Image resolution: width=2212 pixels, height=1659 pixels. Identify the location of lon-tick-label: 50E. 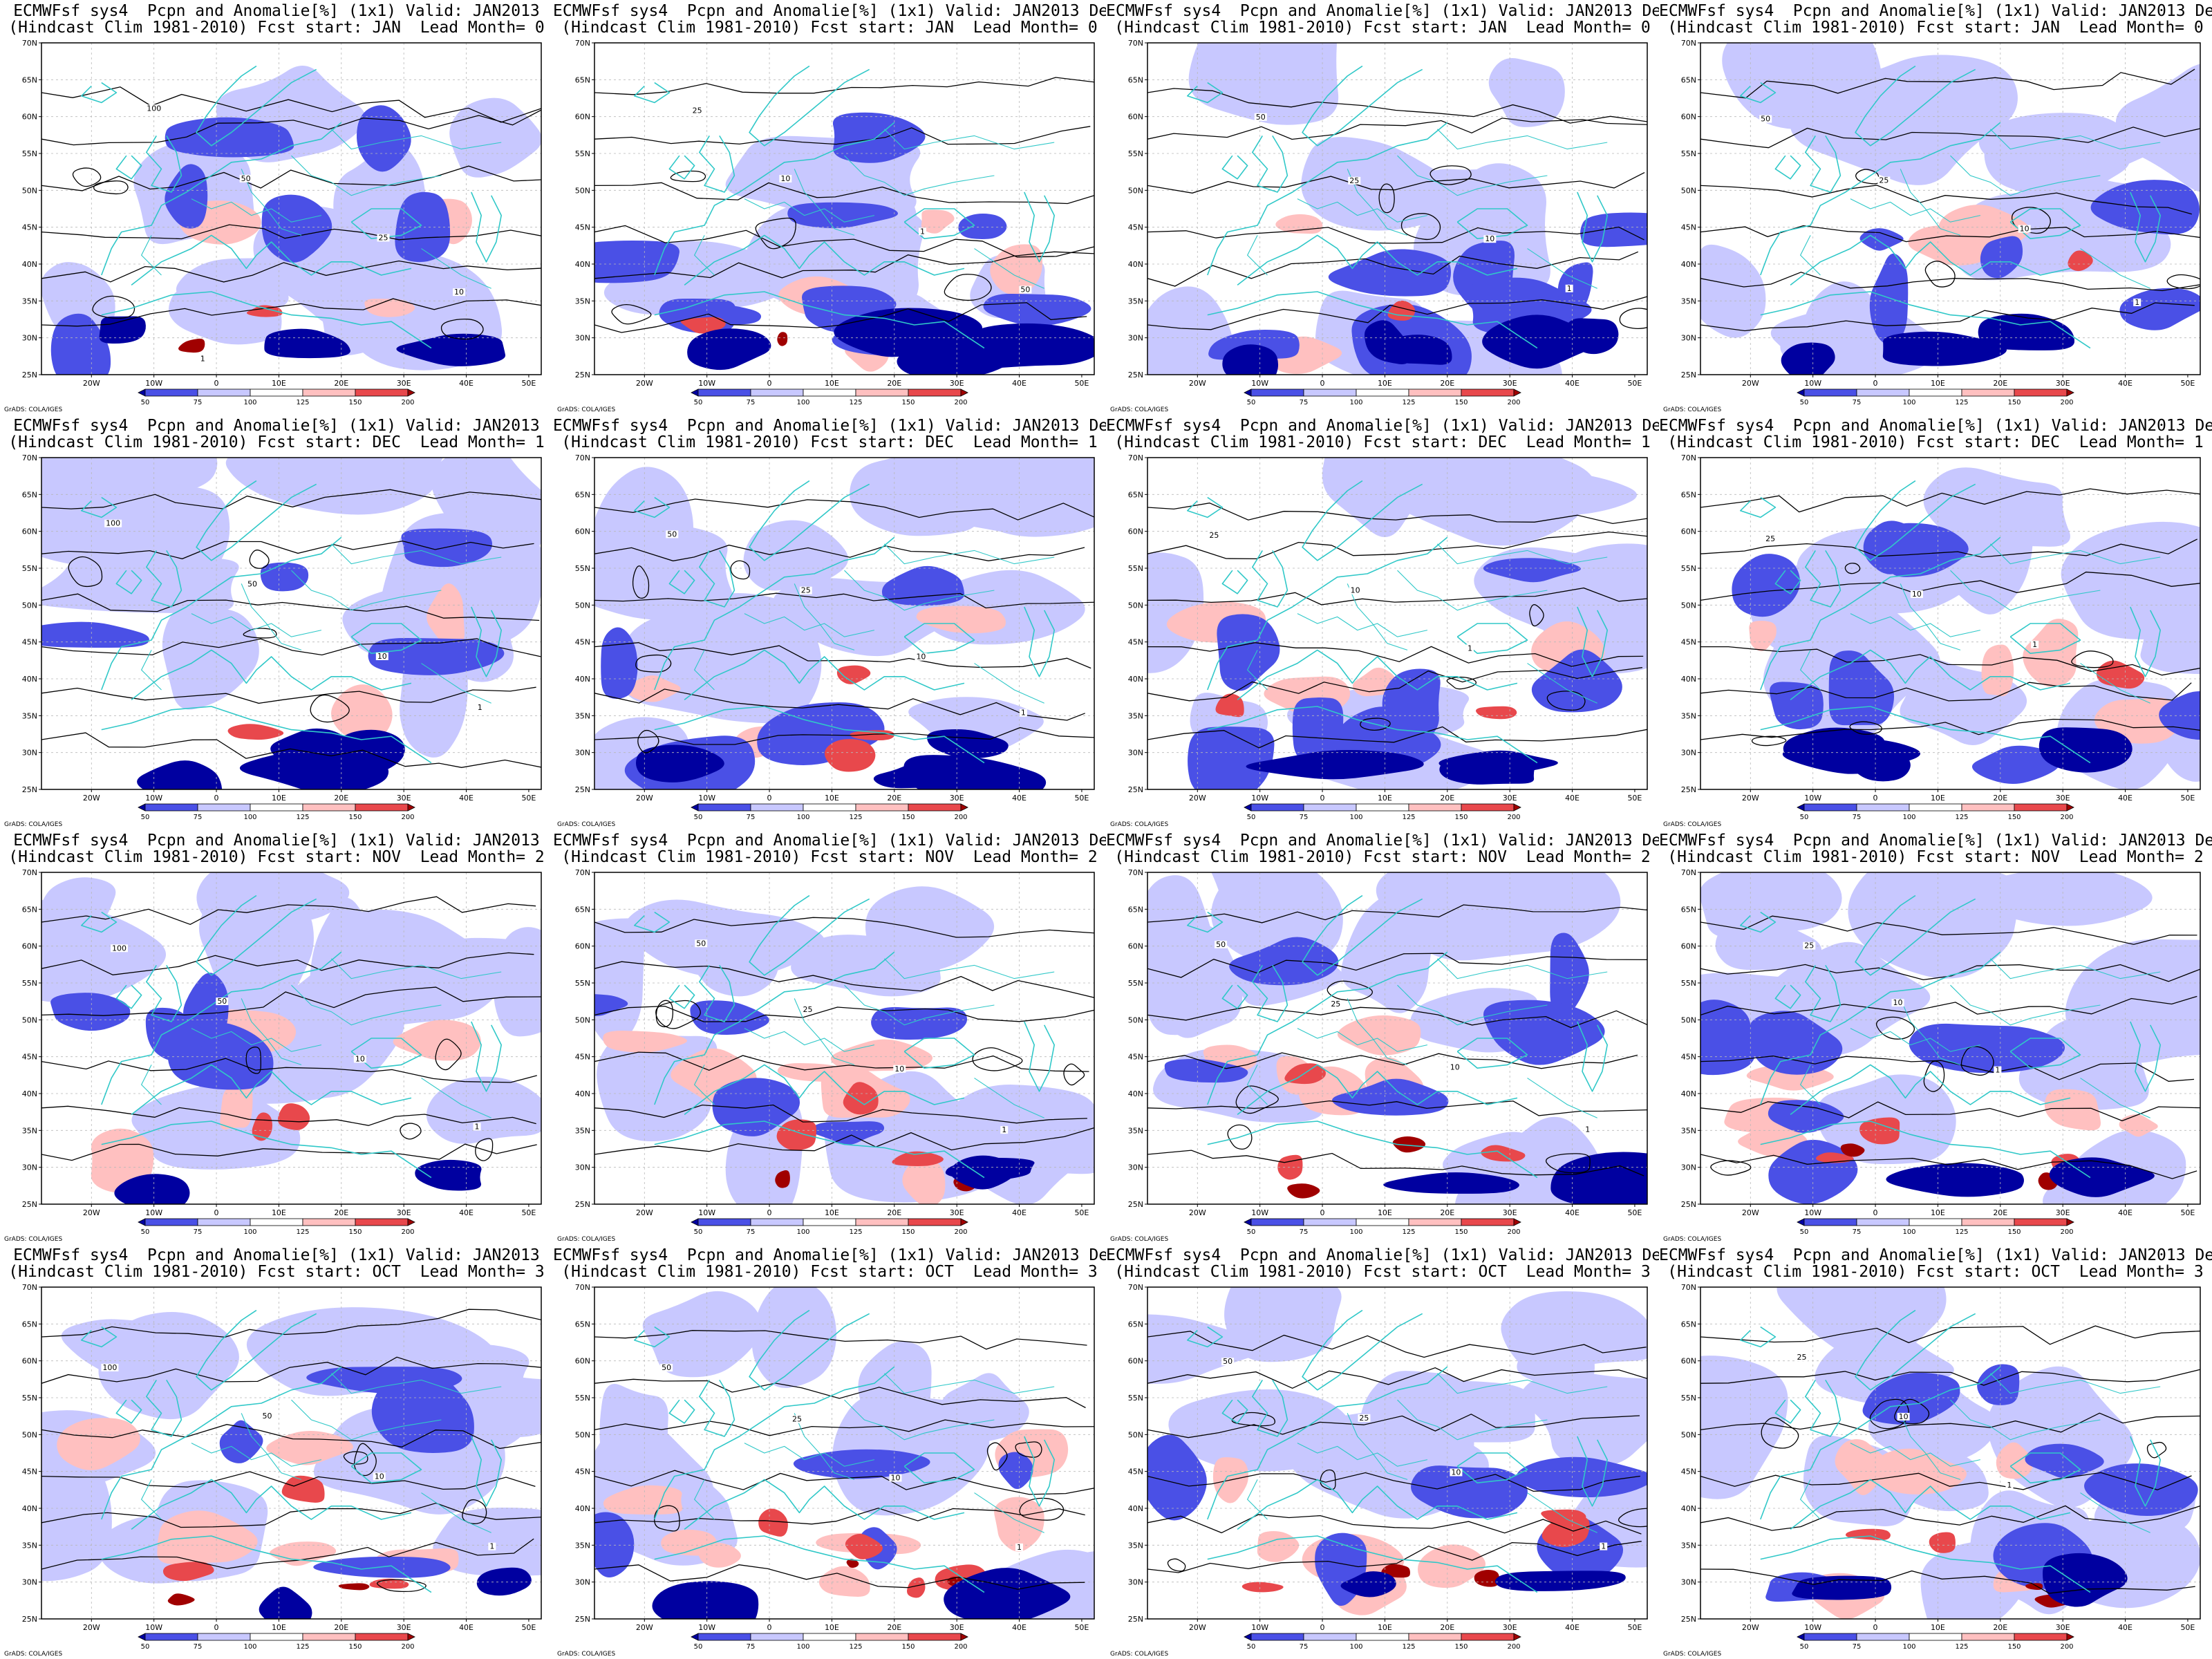
(1081, 798).